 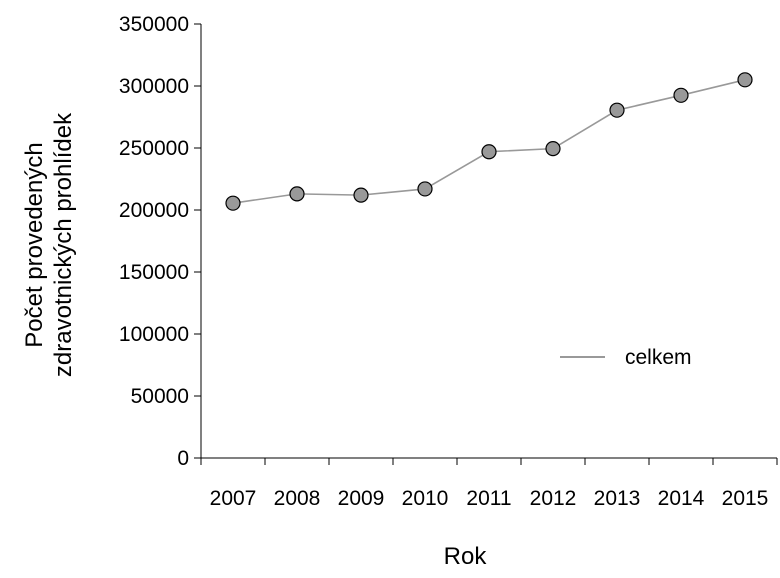 I want to click on y-axis-title-line-2: zdravotnických prohlídek, so click(x=63, y=244).